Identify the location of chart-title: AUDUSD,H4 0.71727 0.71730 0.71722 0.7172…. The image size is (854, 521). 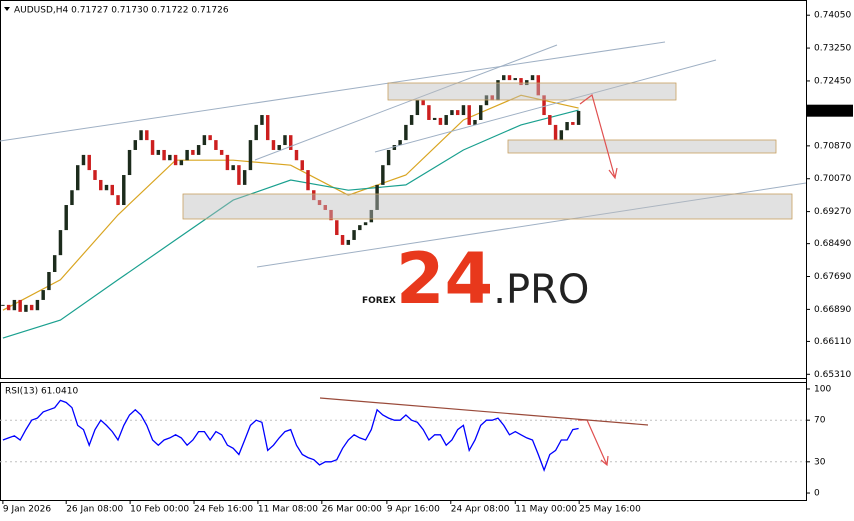
(121, 11).